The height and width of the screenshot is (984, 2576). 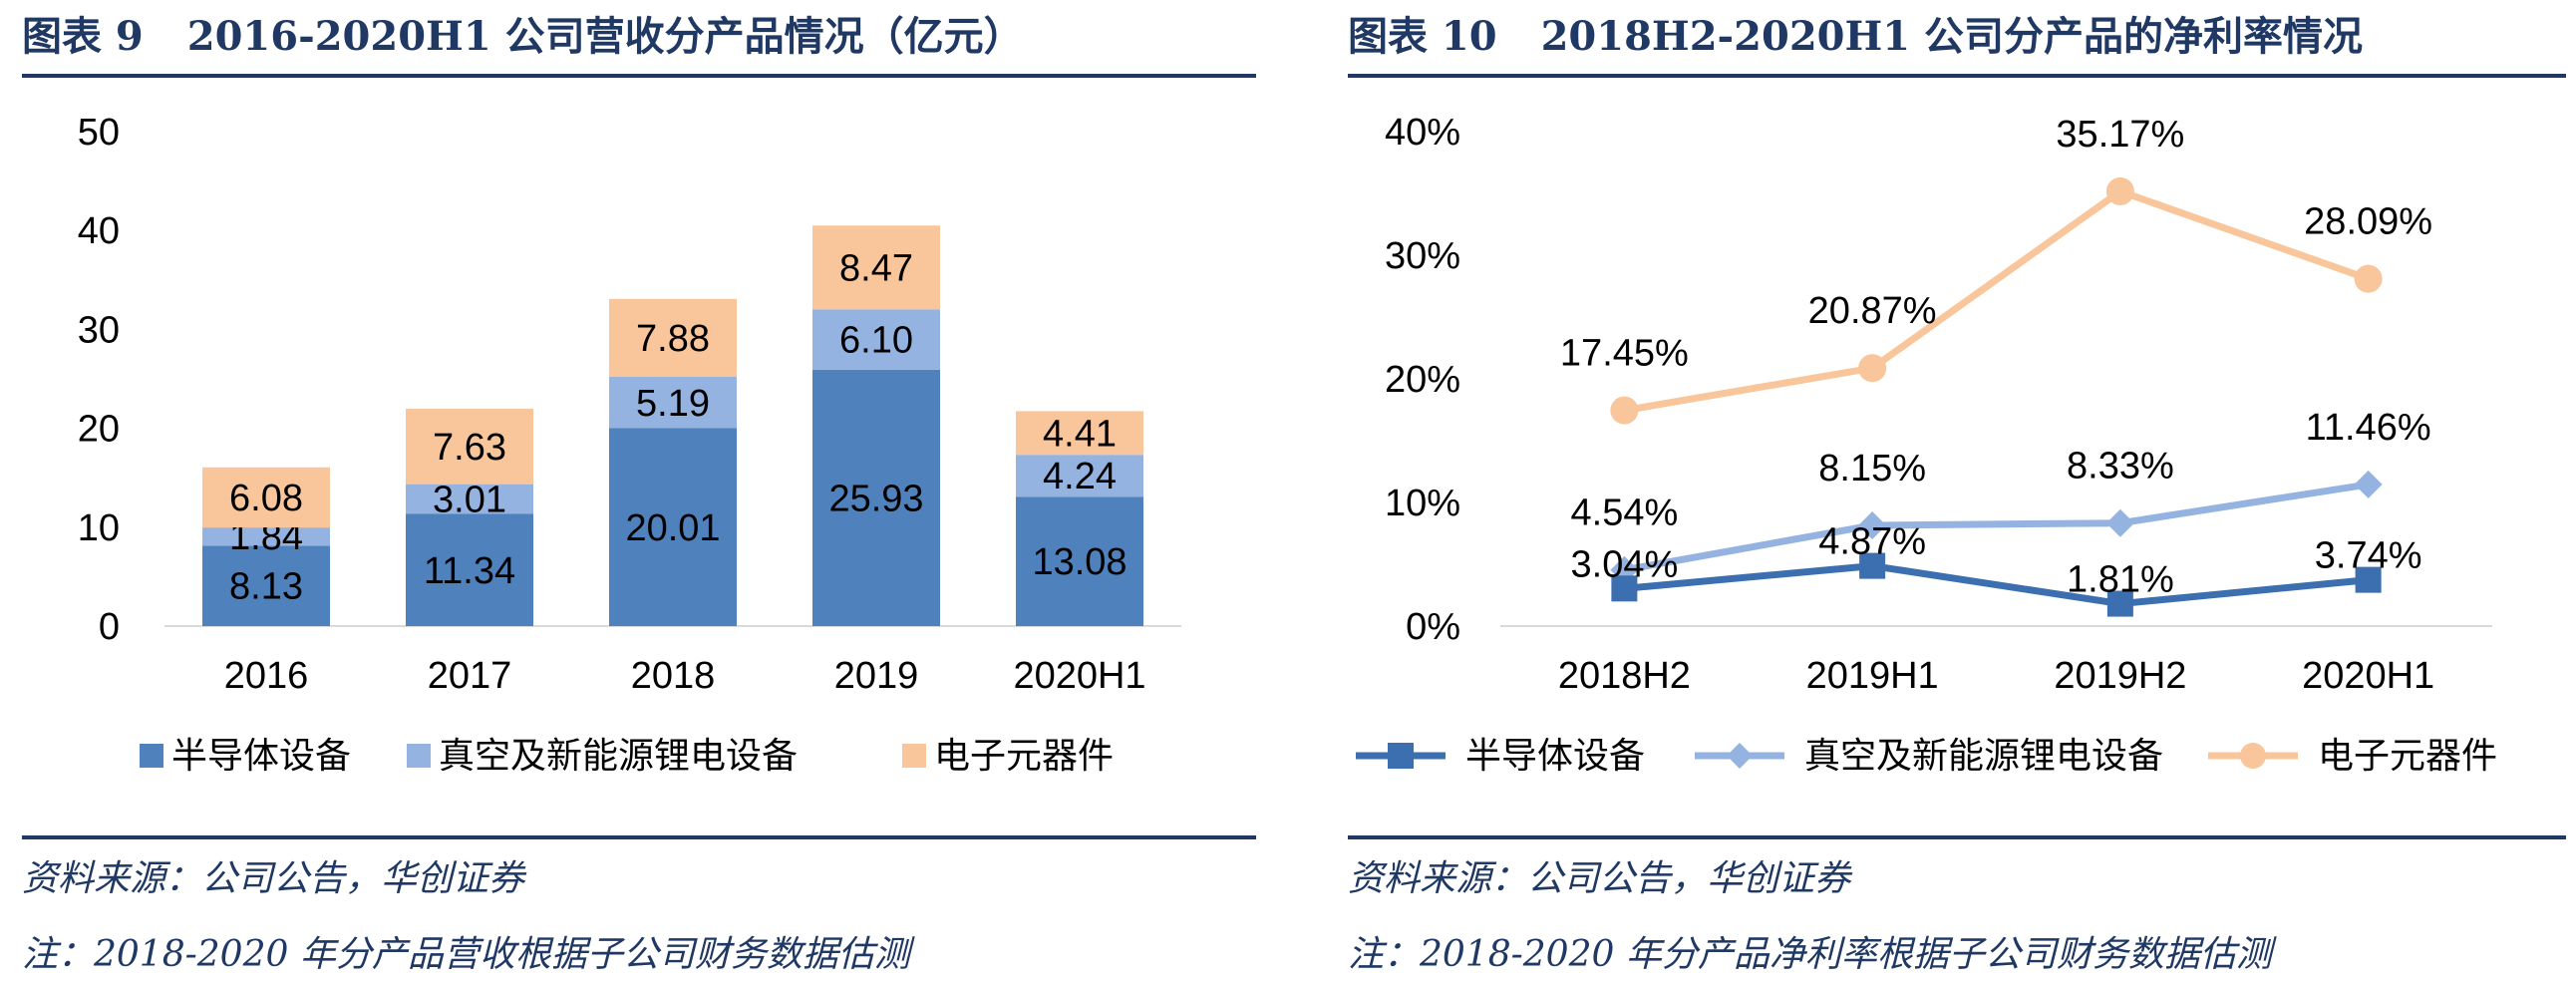 I want to click on data-label: 3.01, so click(x=469, y=500).